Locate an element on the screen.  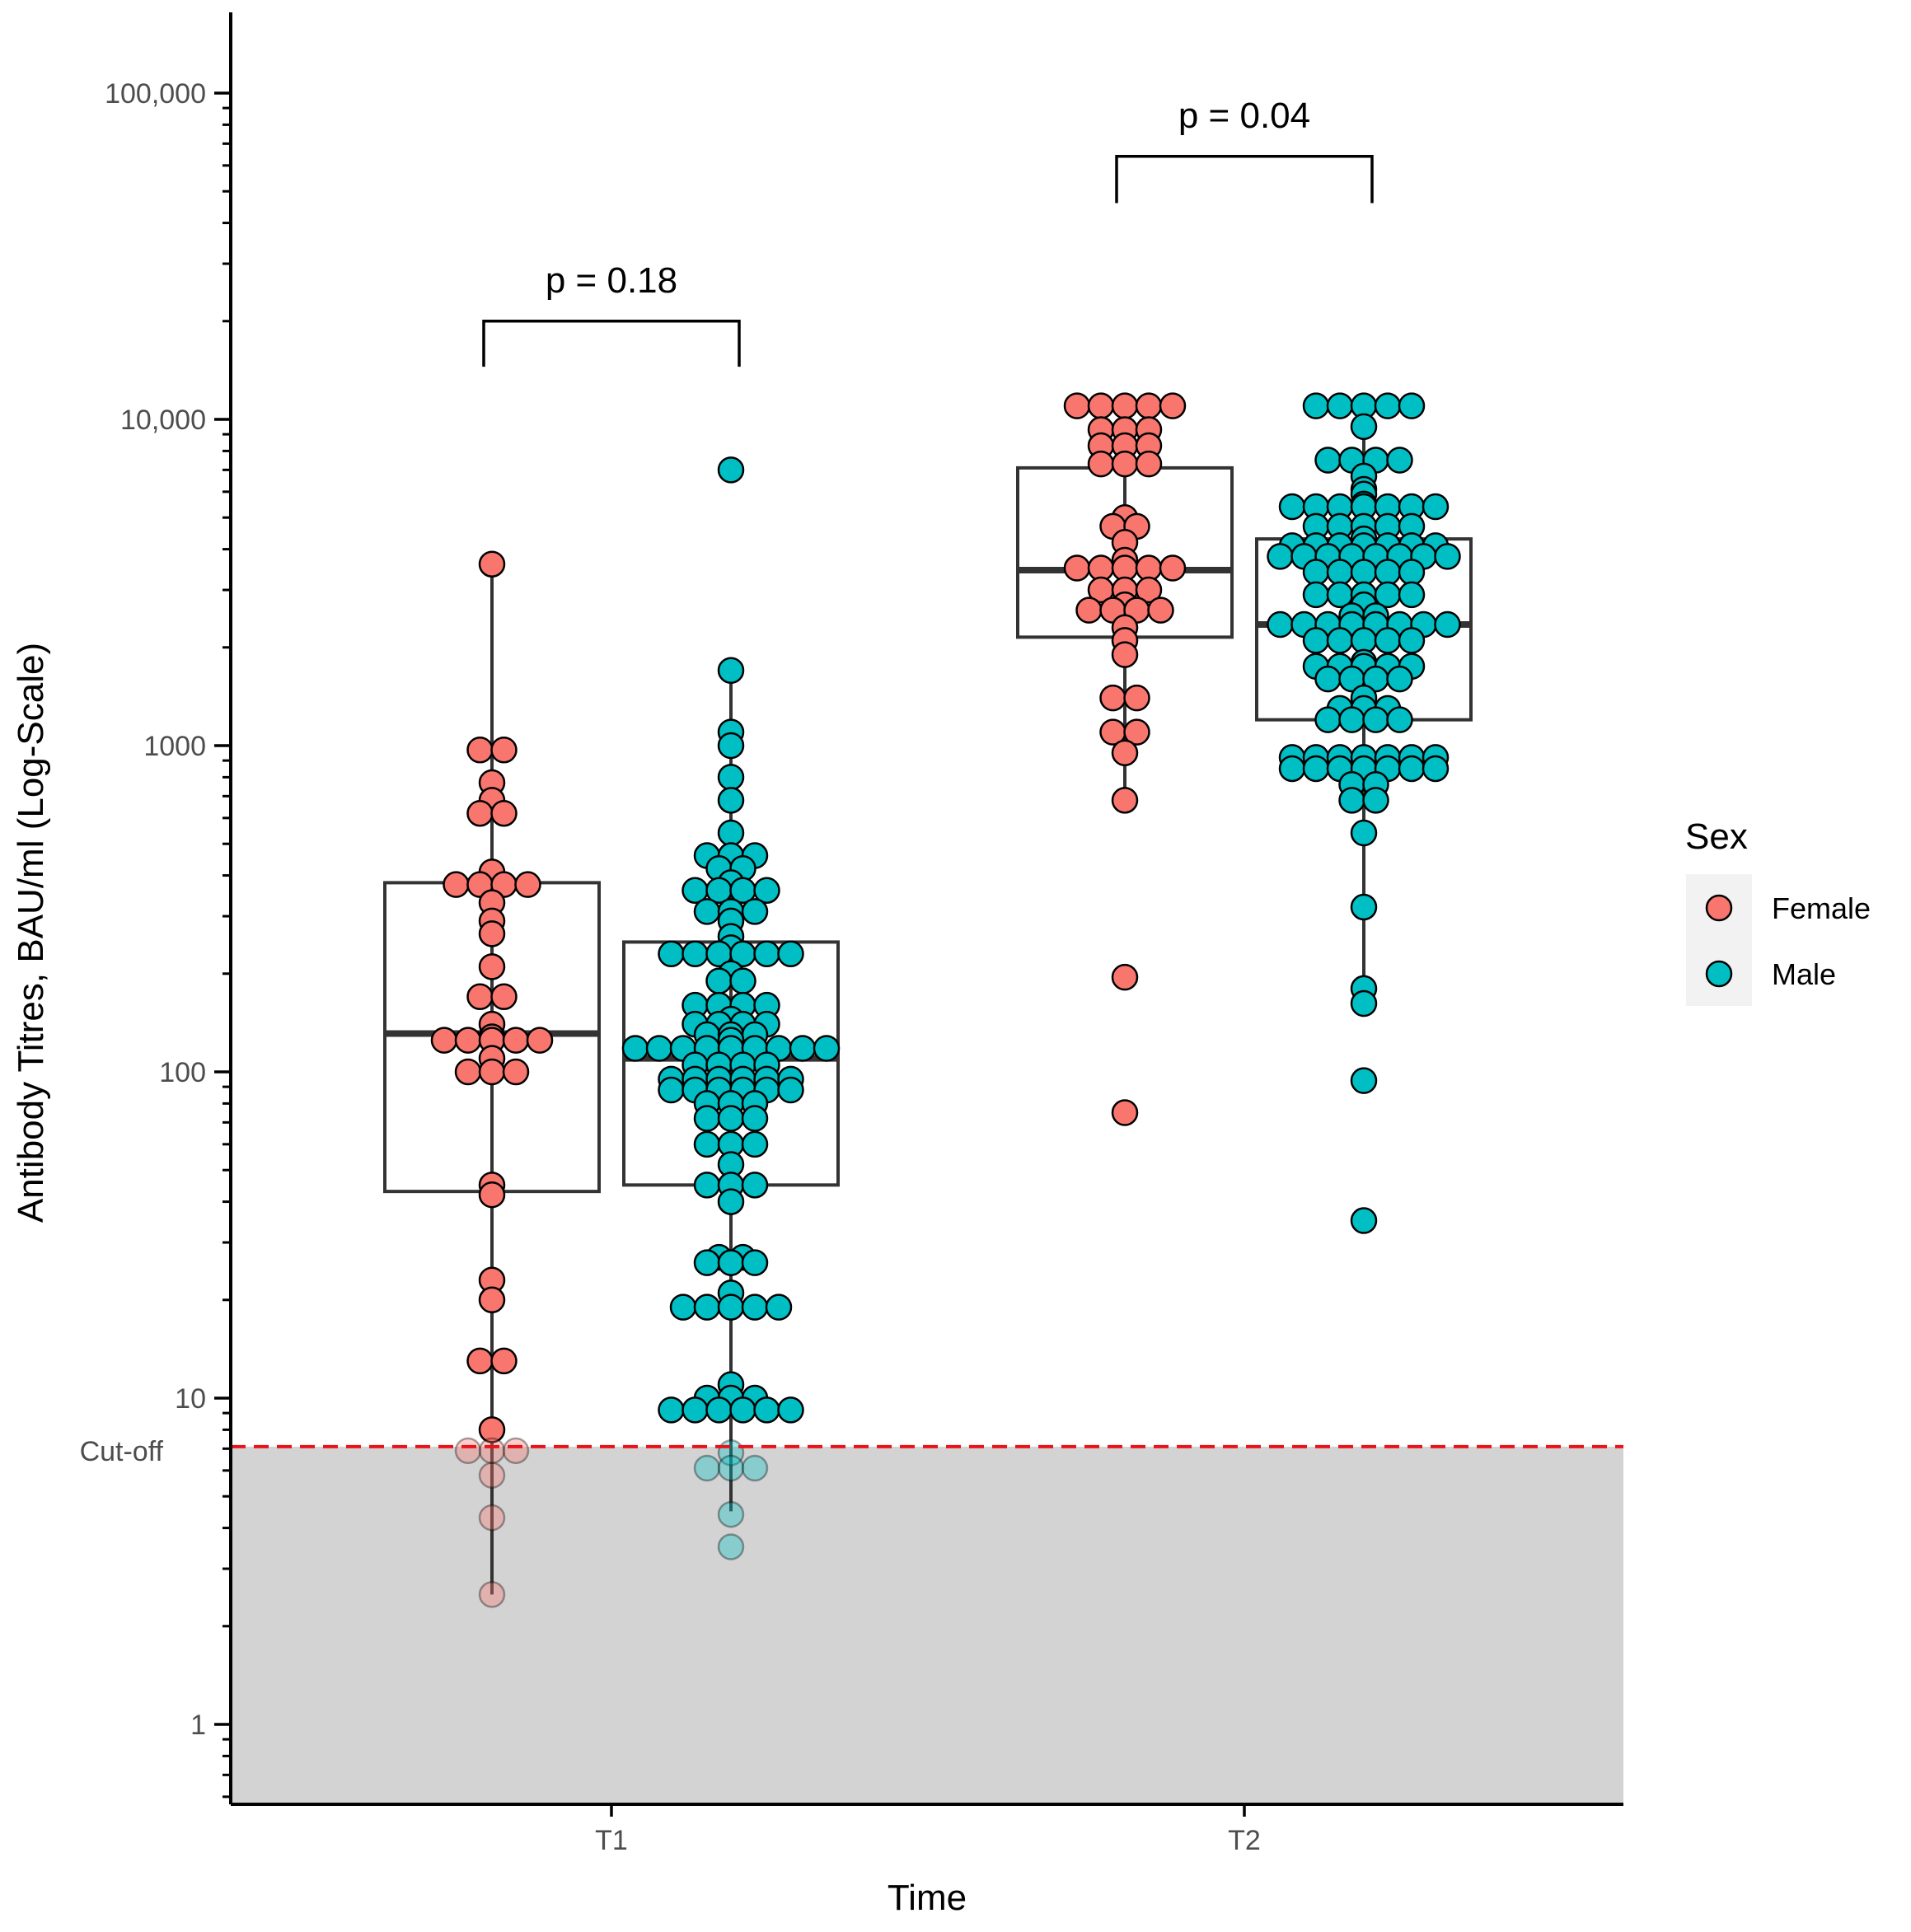
y-tick-label-4: 10,000 is located at coordinates (163, 420).